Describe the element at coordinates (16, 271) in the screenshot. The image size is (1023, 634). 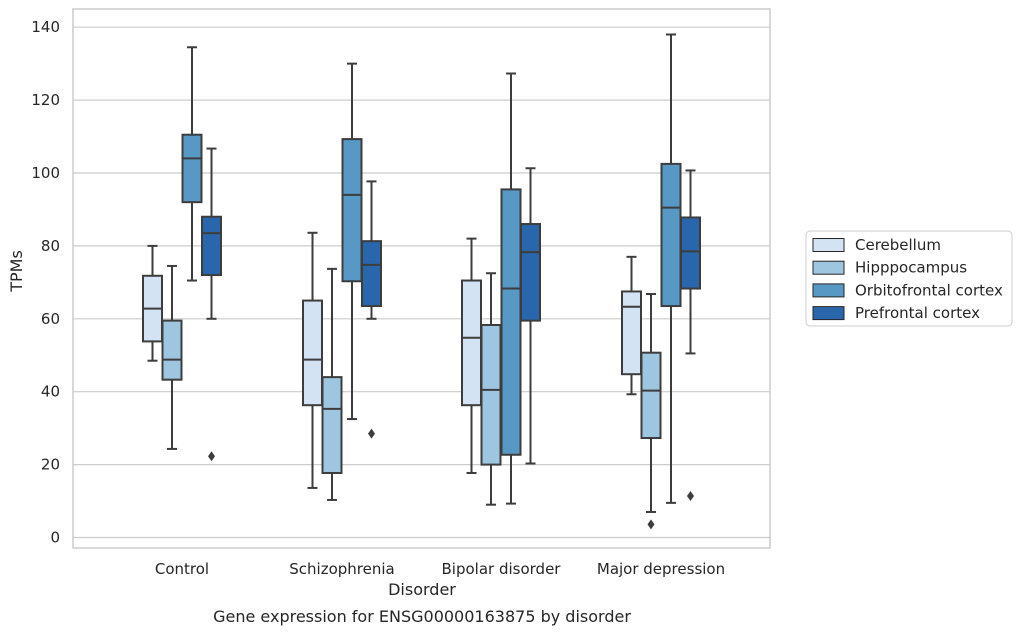
I see `y-axis-title: TPMs` at that location.